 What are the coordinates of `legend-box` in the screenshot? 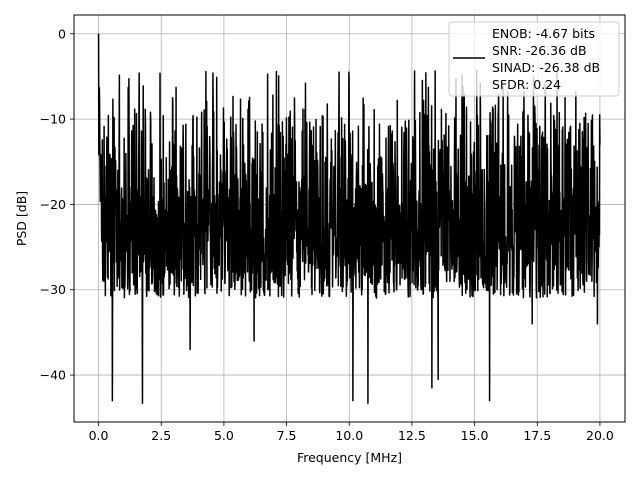 It's located at (534, 59).